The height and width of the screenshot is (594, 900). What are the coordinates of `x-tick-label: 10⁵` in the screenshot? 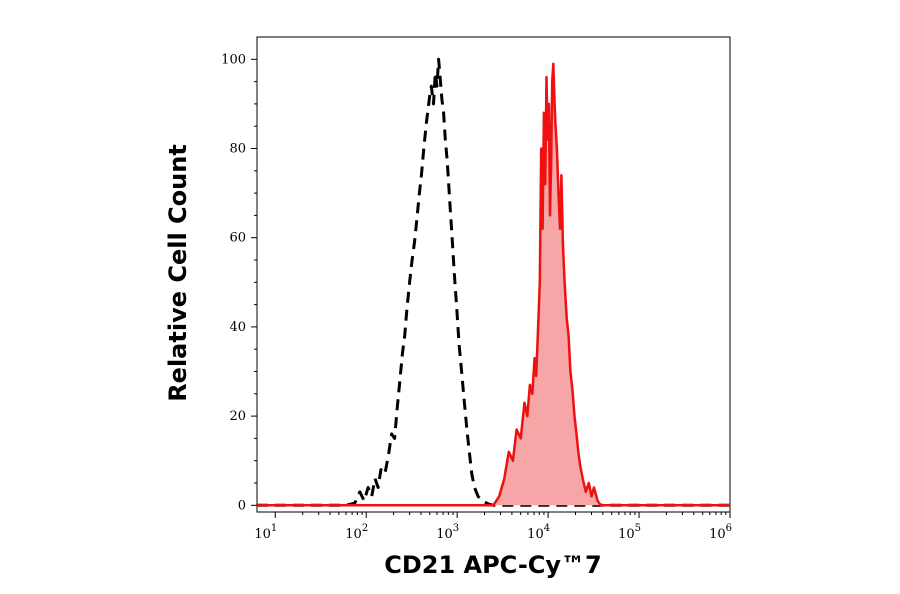 It's located at (629, 532).